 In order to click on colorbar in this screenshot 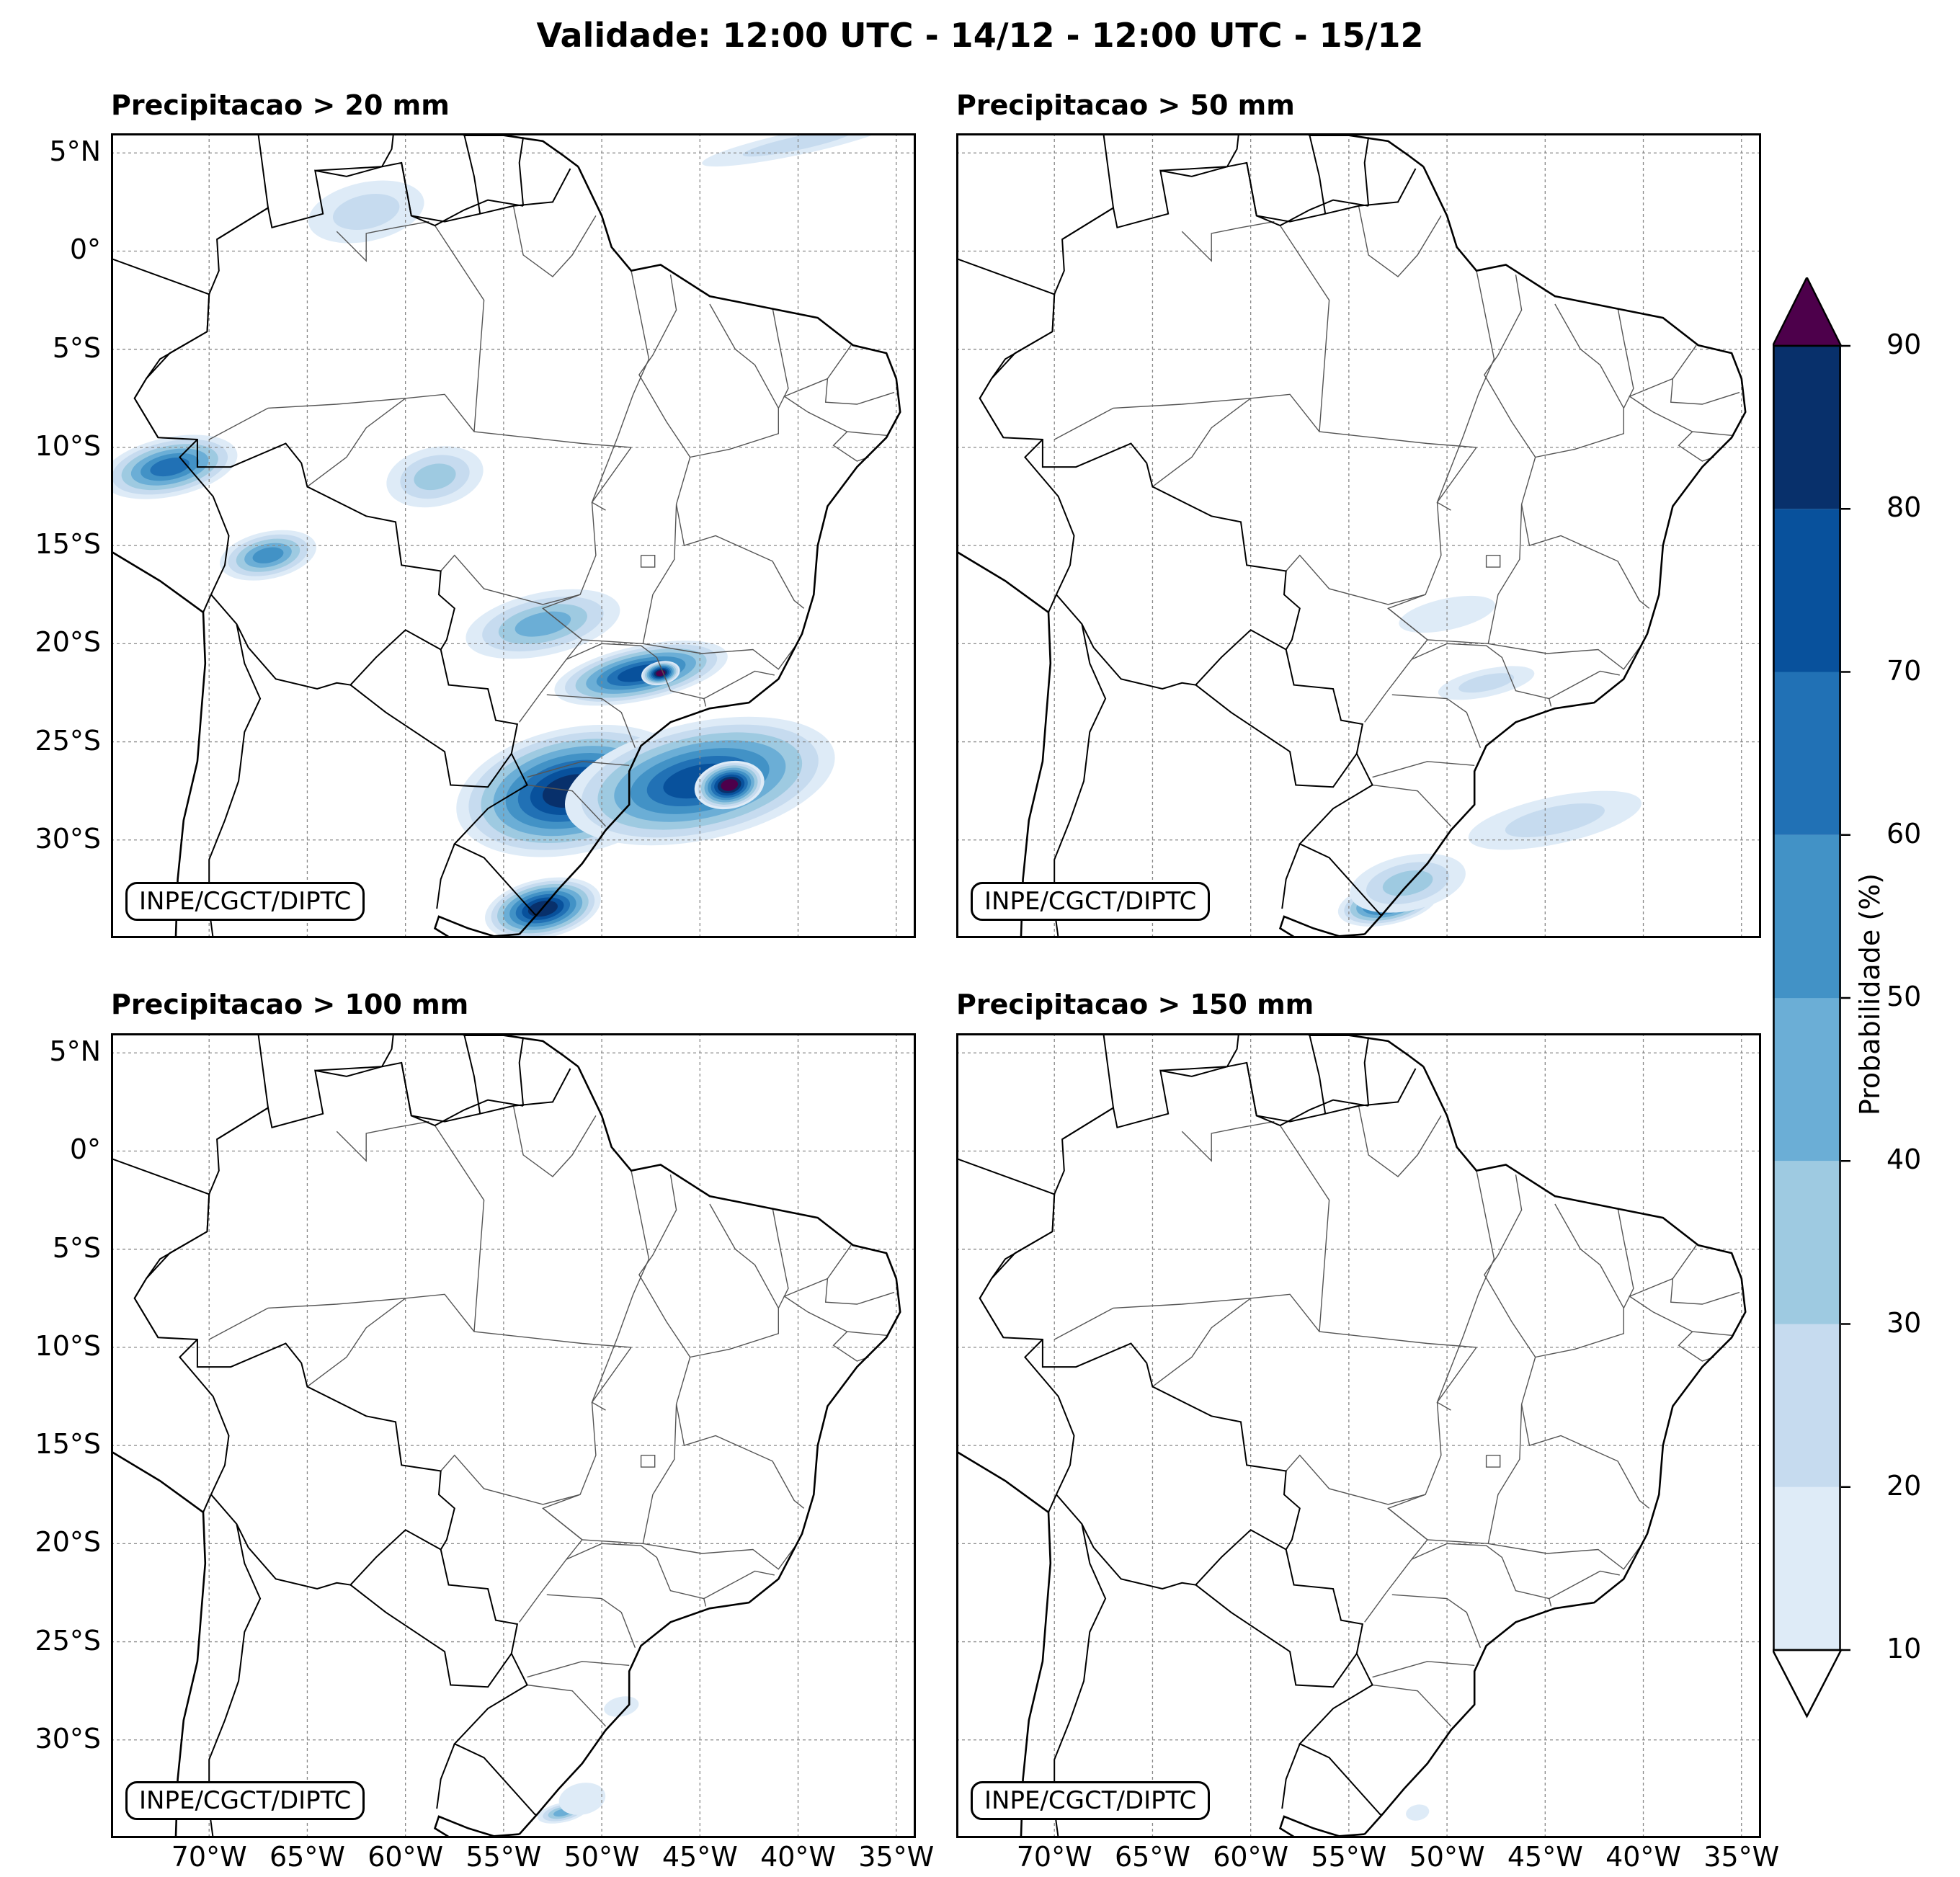, I will do `click(1811, 997)`.